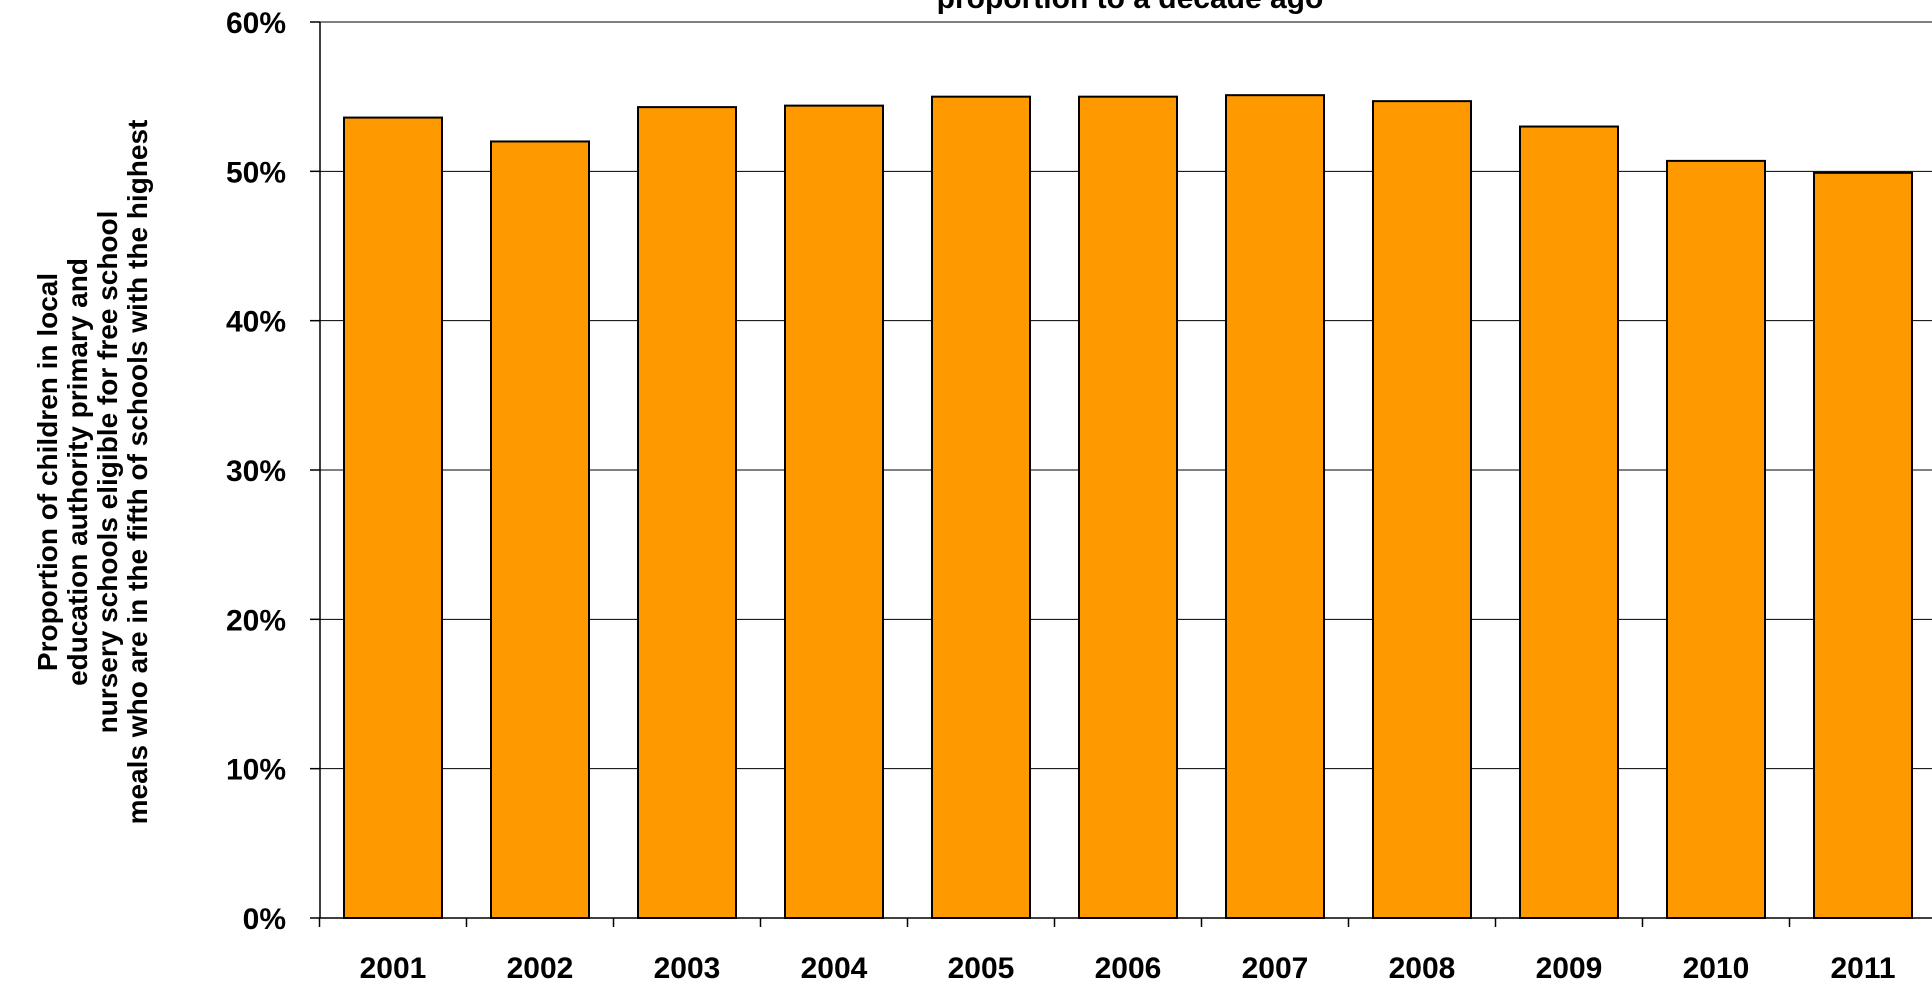  I want to click on bar-2003, so click(687, 513).